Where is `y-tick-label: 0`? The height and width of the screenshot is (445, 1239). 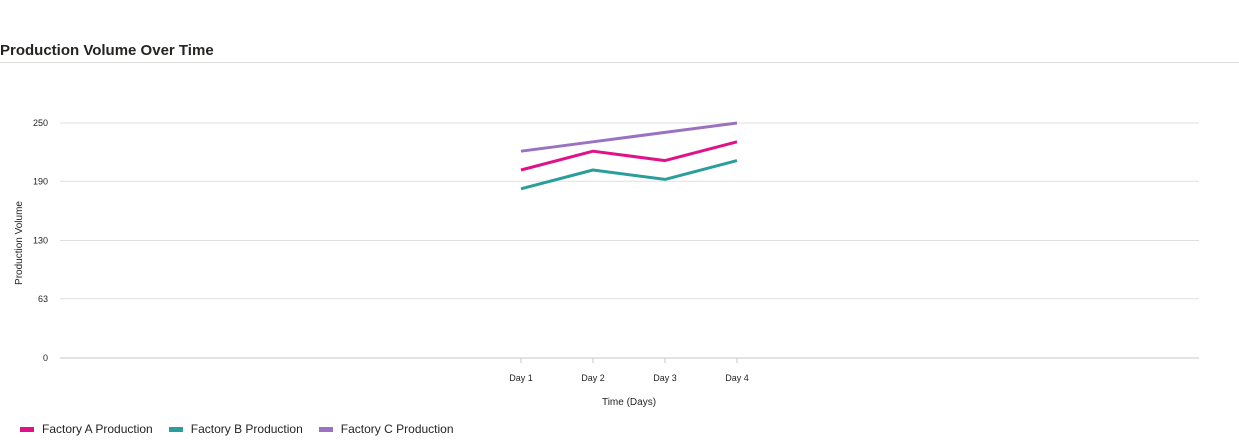 y-tick-label: 0 is located at coordinates (45, 358).